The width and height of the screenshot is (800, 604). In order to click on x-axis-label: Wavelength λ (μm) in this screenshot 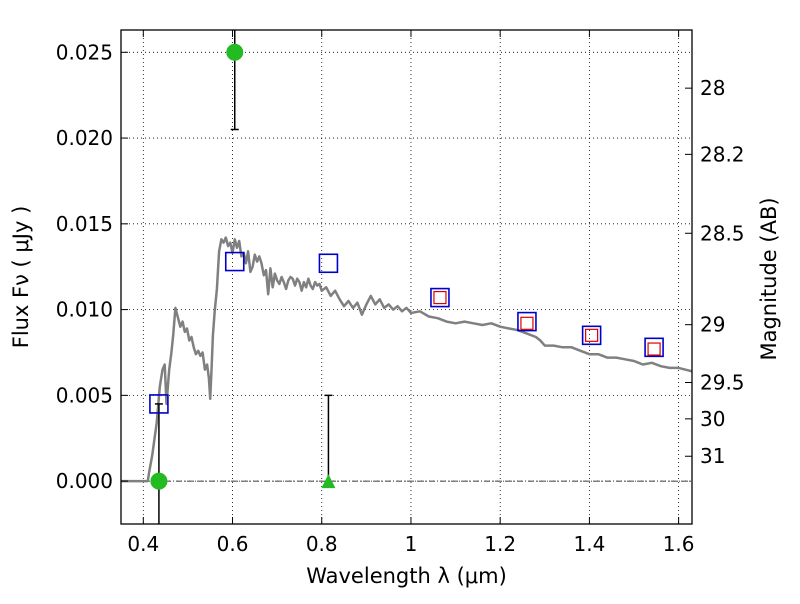, I will do `click(406, 576)`.